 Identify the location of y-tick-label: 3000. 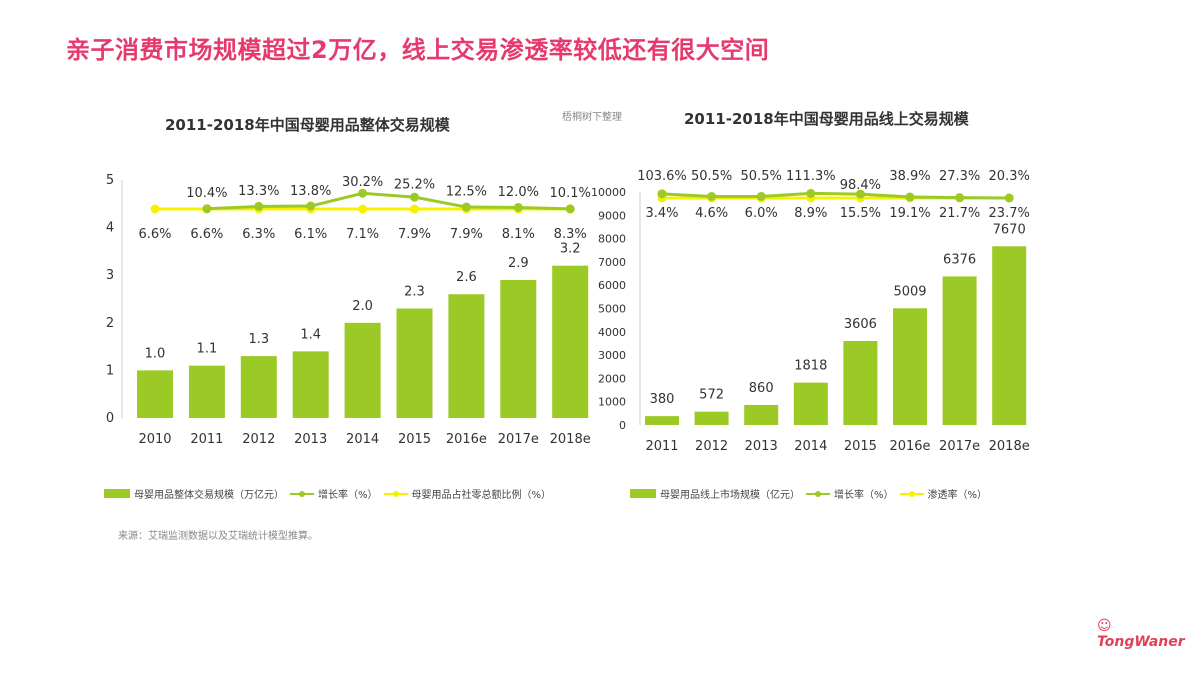
(612, 355).